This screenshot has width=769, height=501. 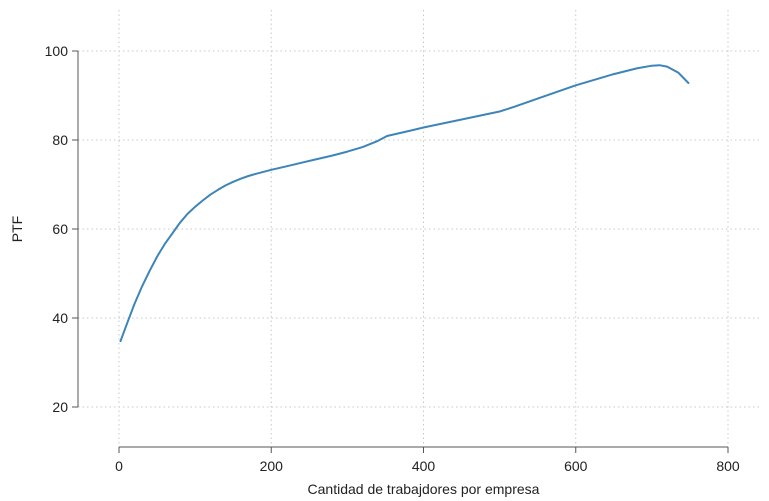 What do you see at coordinates (60, 229) in the screenshot?
I see `y-tick-label: 60` at bounding box center [60, 229].